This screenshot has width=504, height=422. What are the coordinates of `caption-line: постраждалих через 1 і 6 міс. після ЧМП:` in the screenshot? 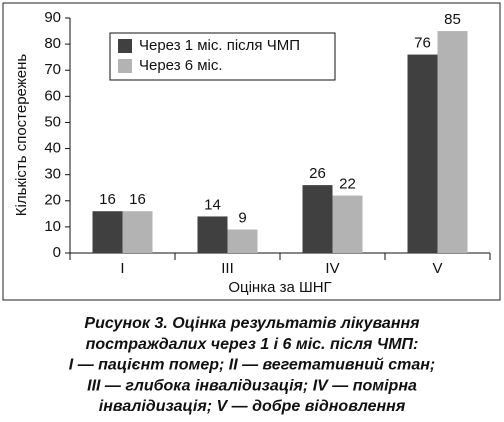 It's located at (252, 344).